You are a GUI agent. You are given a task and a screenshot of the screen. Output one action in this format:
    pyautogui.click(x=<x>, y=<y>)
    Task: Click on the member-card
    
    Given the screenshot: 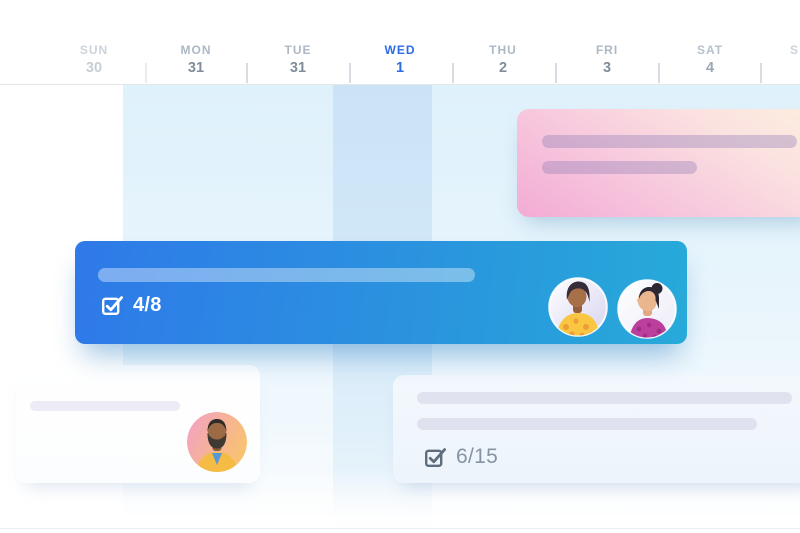 What is the action you would take?
    pyautogui.click(x=138, y=424)
    